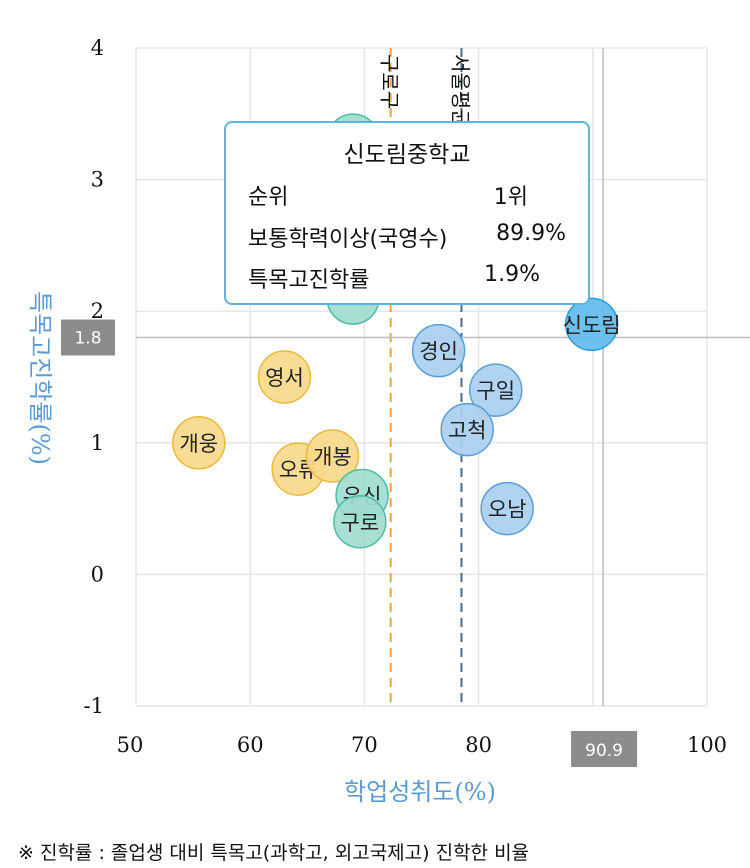 The height and width of the screenshot is (868, 750). I want to click on tooltip-rate-value: 1.9%, so click(512, 274).